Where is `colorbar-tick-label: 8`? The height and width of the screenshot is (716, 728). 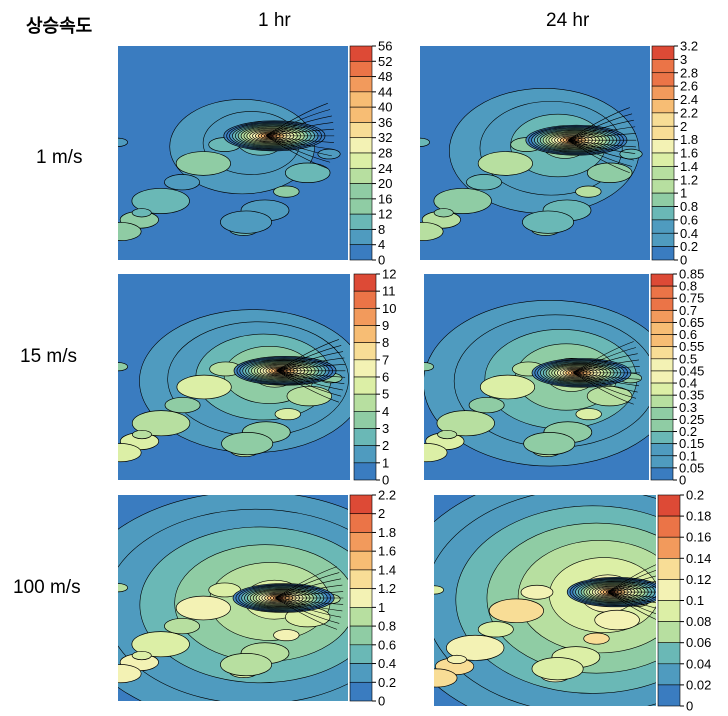
colorbar-tick-label: 8 is located at coordinates (381, 229).